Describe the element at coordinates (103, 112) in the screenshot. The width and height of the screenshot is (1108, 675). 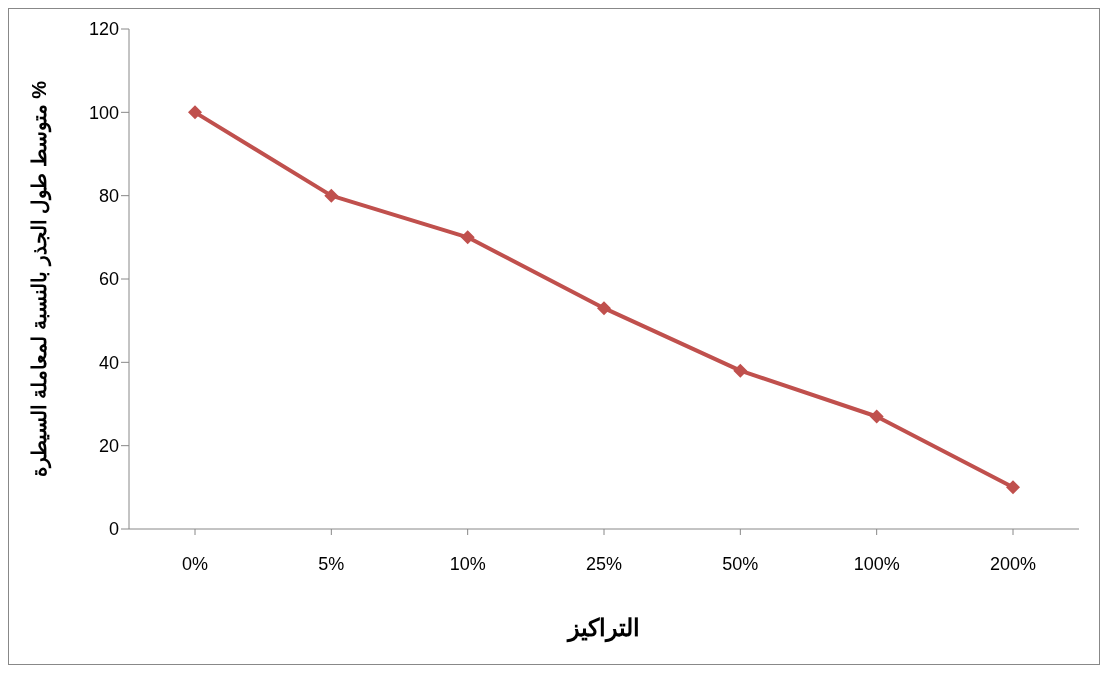
I see `y-tick-label: 100` at that location.